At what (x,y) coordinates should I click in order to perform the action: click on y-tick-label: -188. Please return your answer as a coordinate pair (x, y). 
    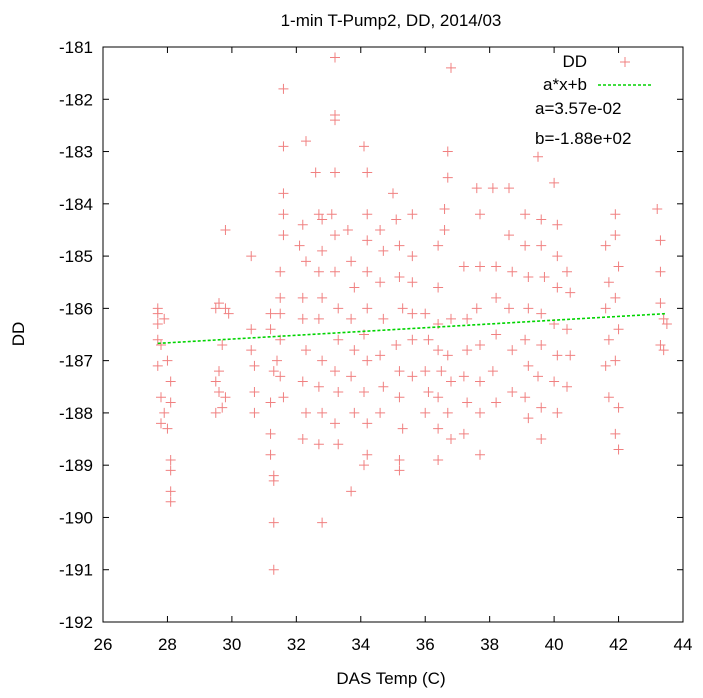
    Looking at the image, I should click on (76, 413).